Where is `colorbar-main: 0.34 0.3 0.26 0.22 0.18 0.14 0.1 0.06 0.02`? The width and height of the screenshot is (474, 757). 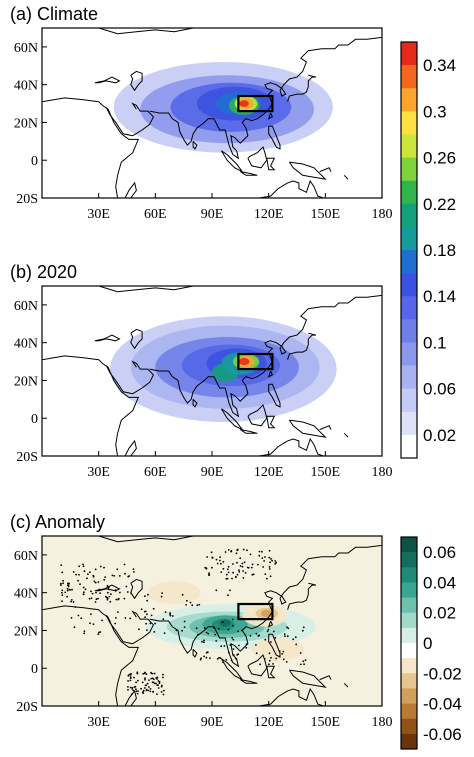 colorbar-main: 0.34 0.3 0.26 0.22 0.18 0.14 0.1 0.06 0.02 is located at coordinates (428, 250).